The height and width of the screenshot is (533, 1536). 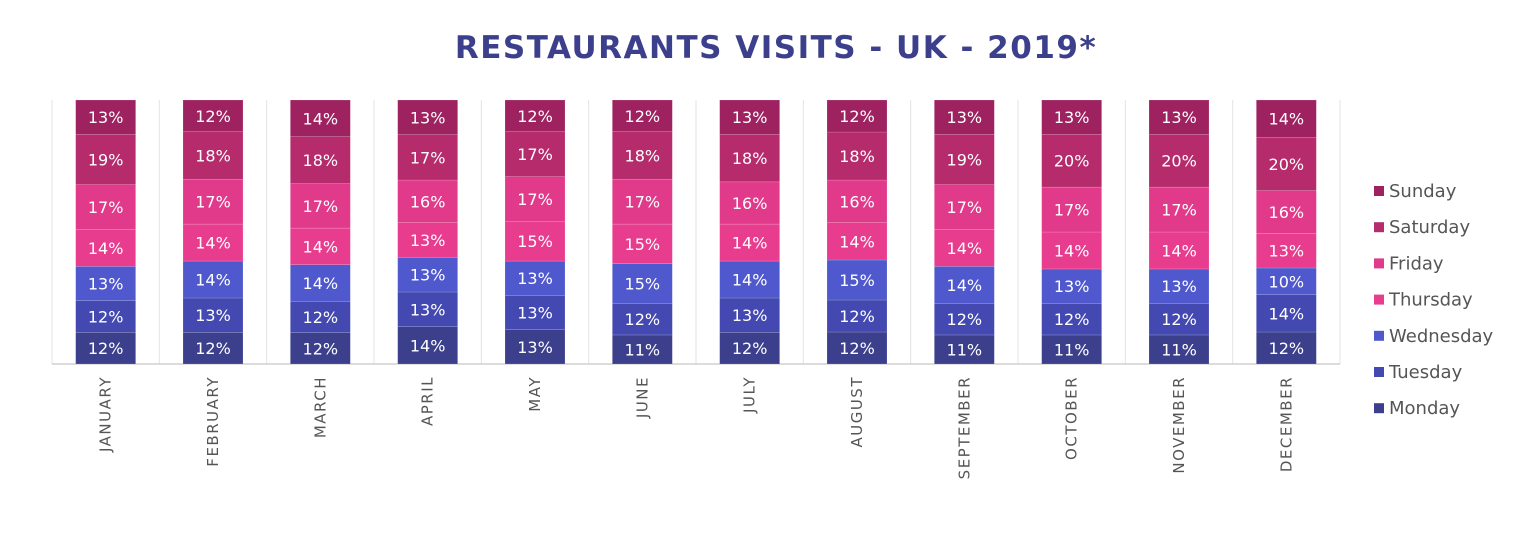 What do you see at coordinates (964, 427) in the screenshot?
I see `month-label: SEPTEMBER` at bounding box center [964, 427].